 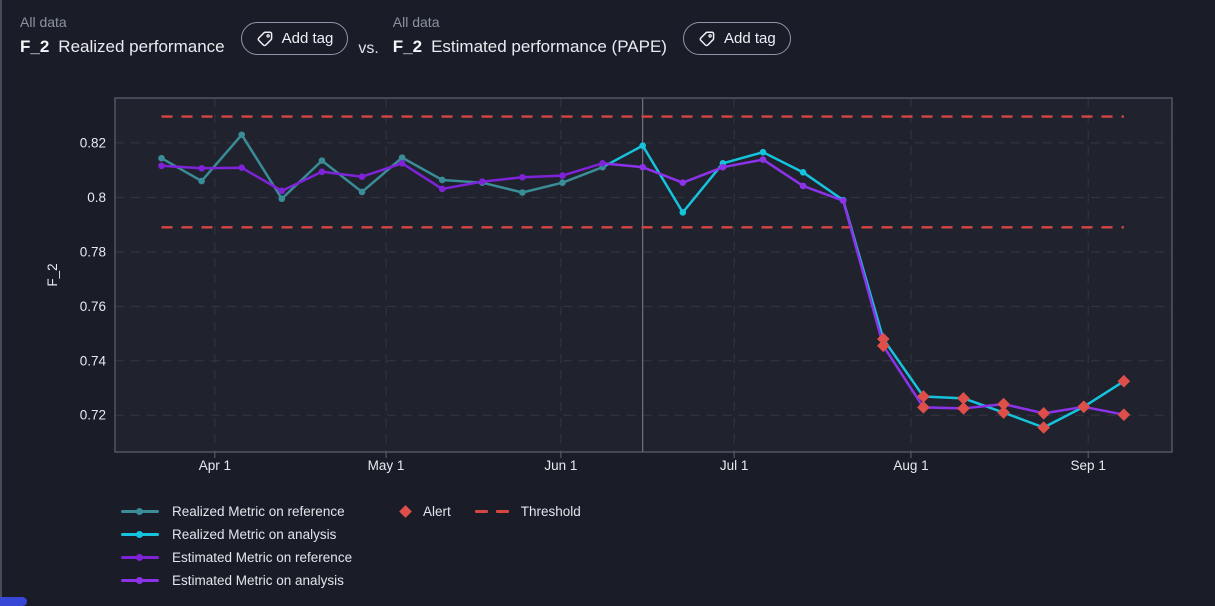 What do you see at coordinates (386, 465) in the screenshot?
I see `svg-text: May 1` at bounding box center [386, 465].